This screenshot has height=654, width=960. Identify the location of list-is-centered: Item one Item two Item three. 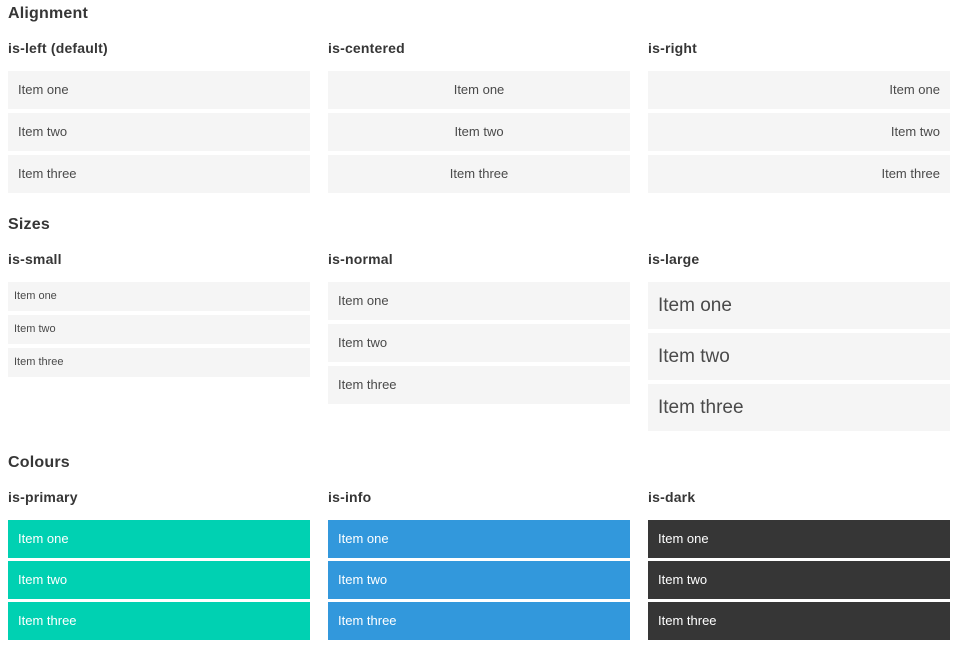
(479, 132).